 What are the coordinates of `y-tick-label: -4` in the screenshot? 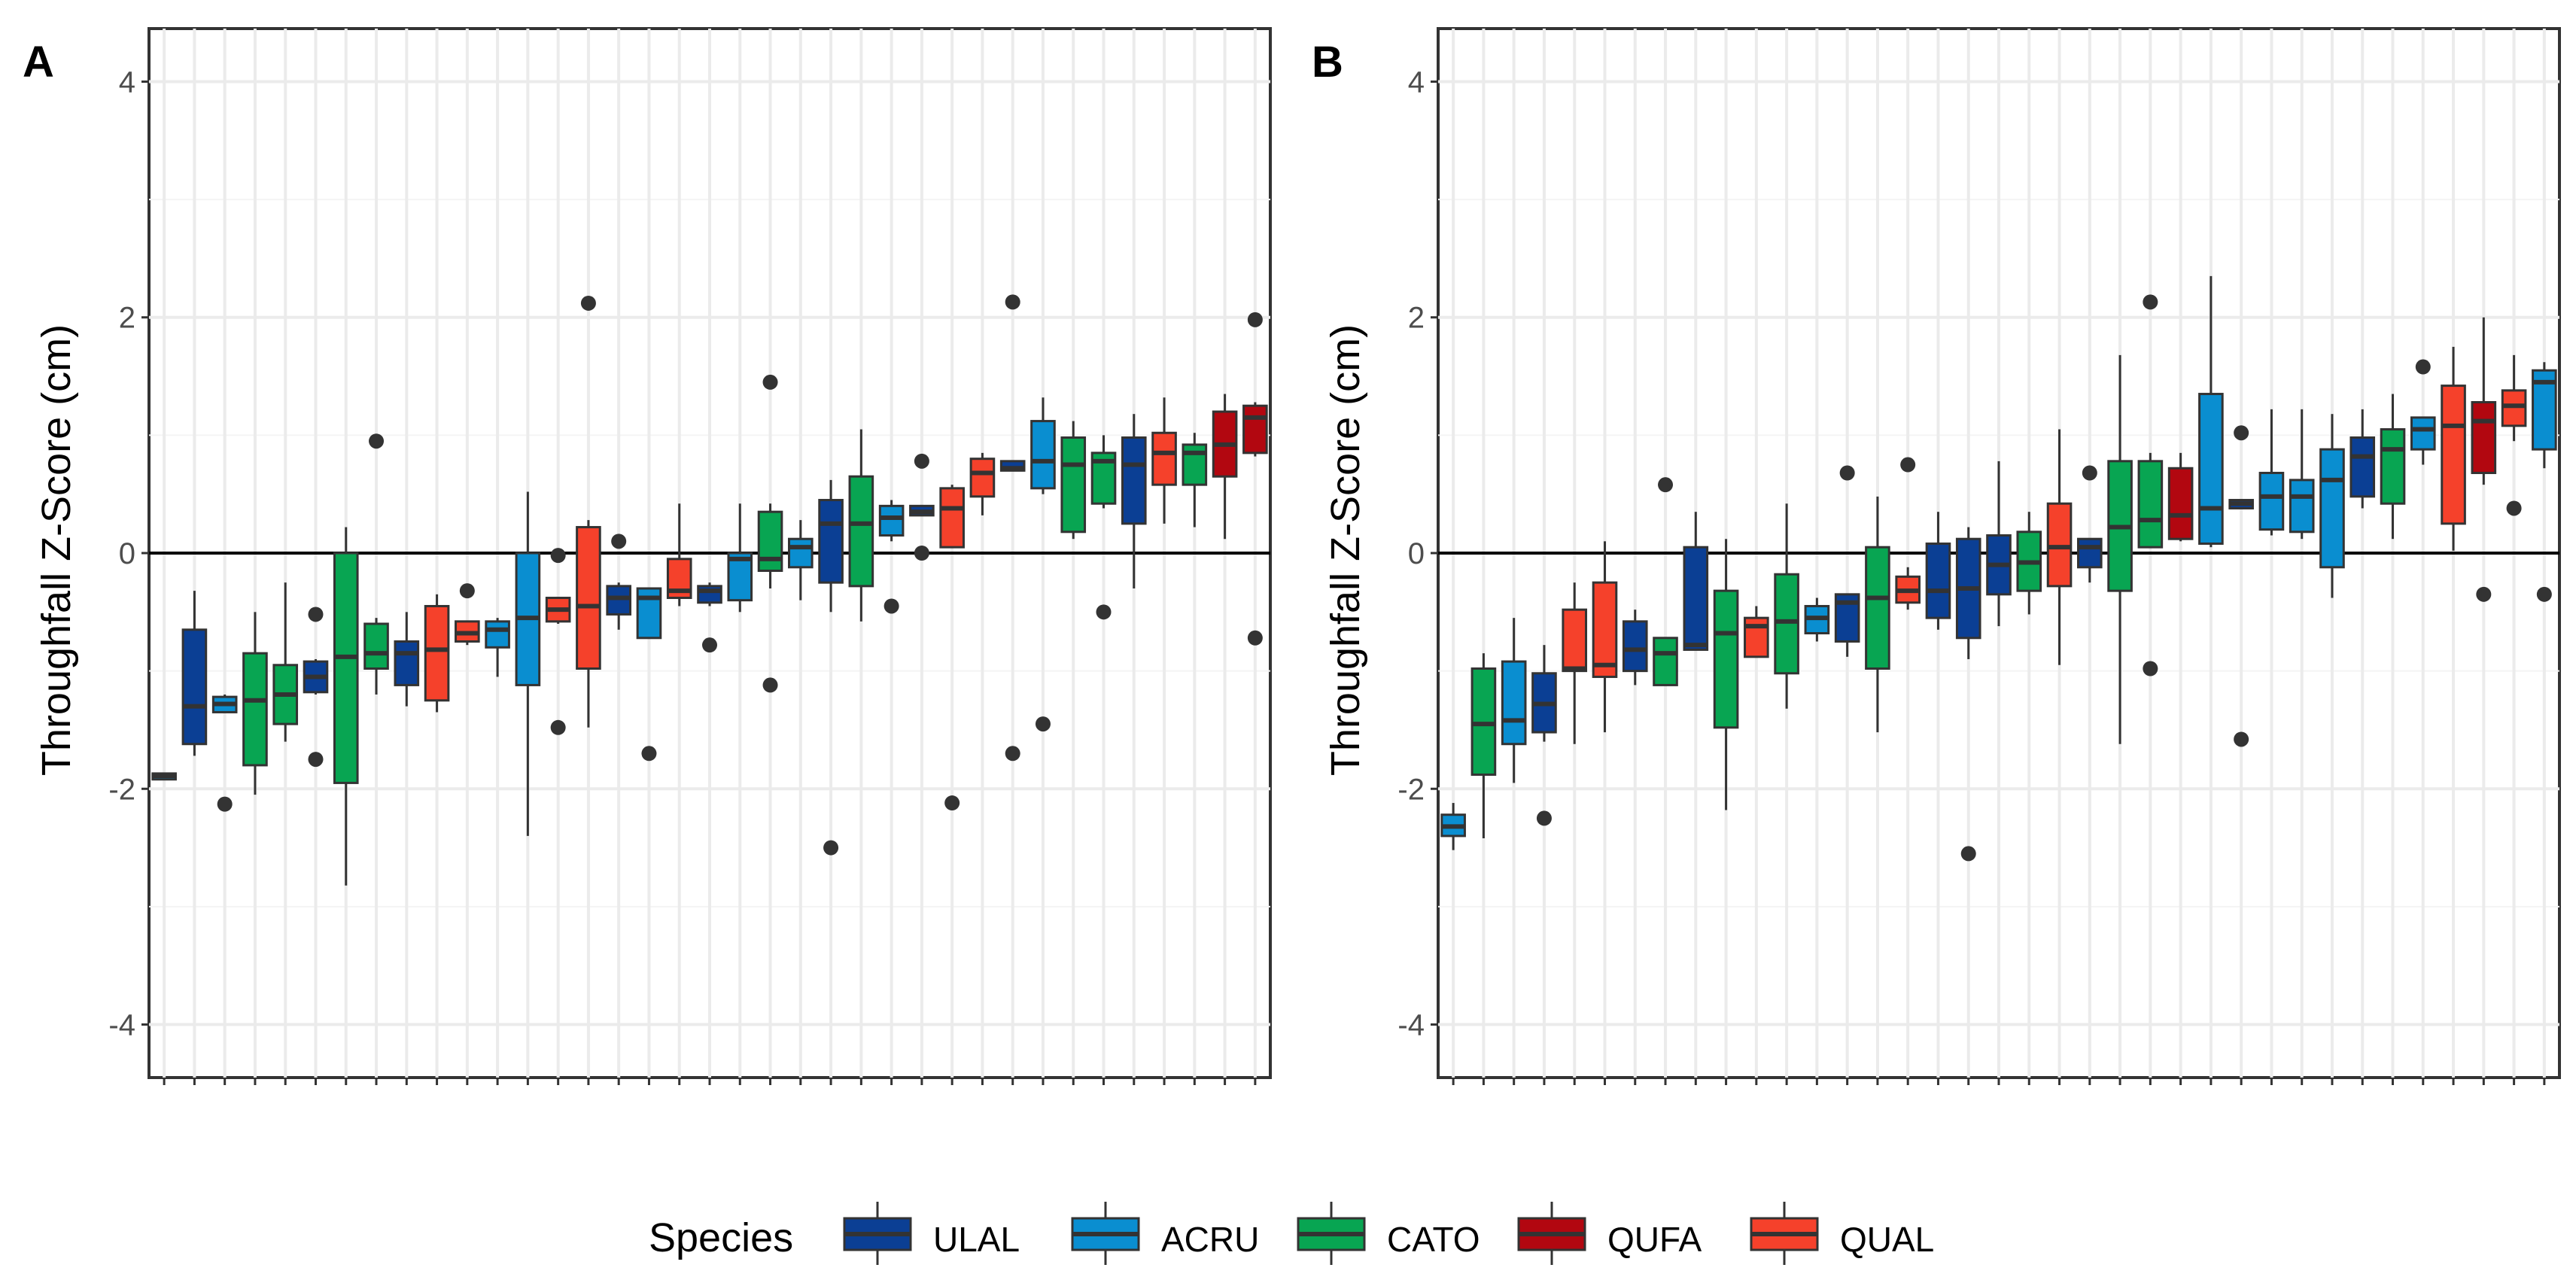 It's located at (121, 1025).